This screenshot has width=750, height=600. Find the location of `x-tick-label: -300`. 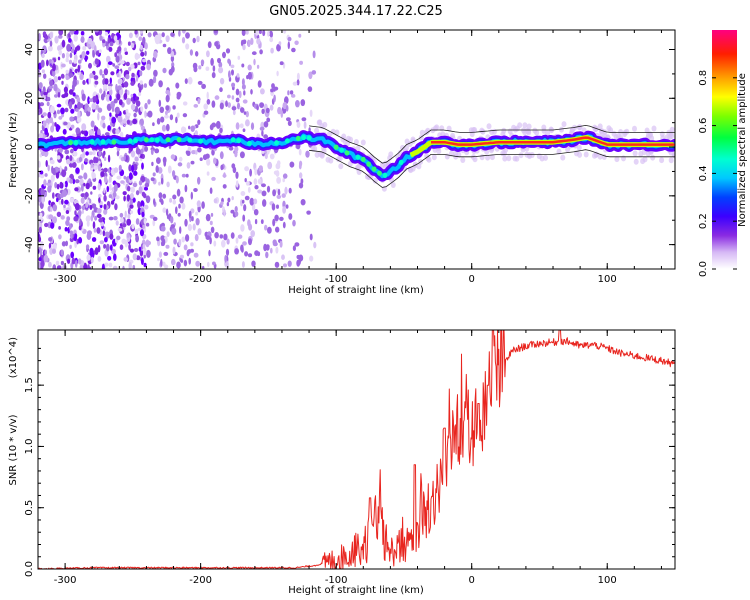

x-tick-label: -300 is located at coordinates (65, 580).